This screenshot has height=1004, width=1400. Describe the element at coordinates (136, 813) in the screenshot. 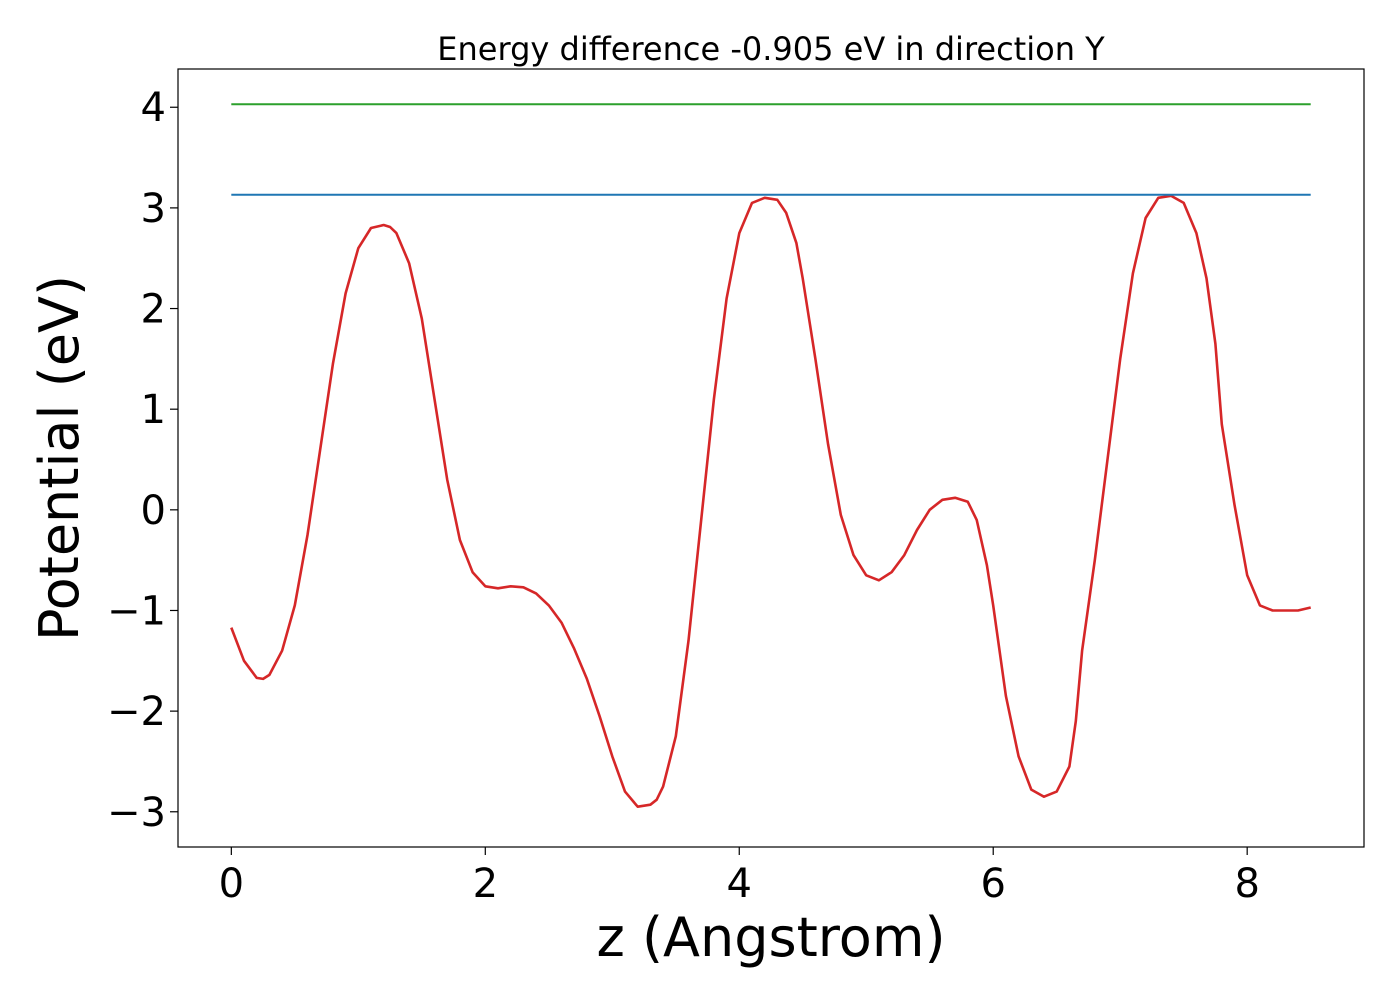

I see `y-tick-label: −3` at that location.